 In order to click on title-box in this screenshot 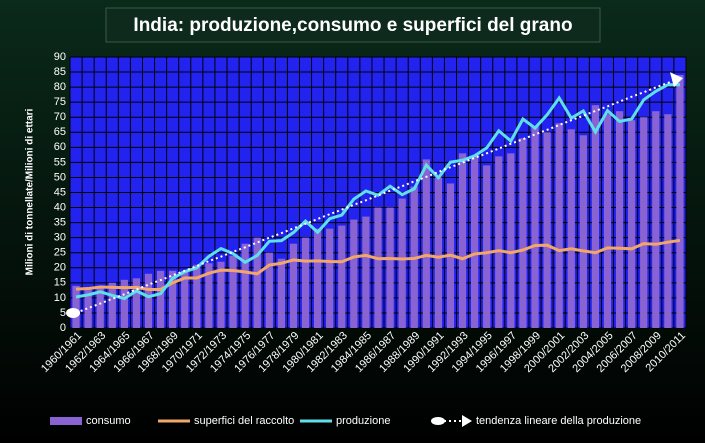, I will do `click(353, 25)`.